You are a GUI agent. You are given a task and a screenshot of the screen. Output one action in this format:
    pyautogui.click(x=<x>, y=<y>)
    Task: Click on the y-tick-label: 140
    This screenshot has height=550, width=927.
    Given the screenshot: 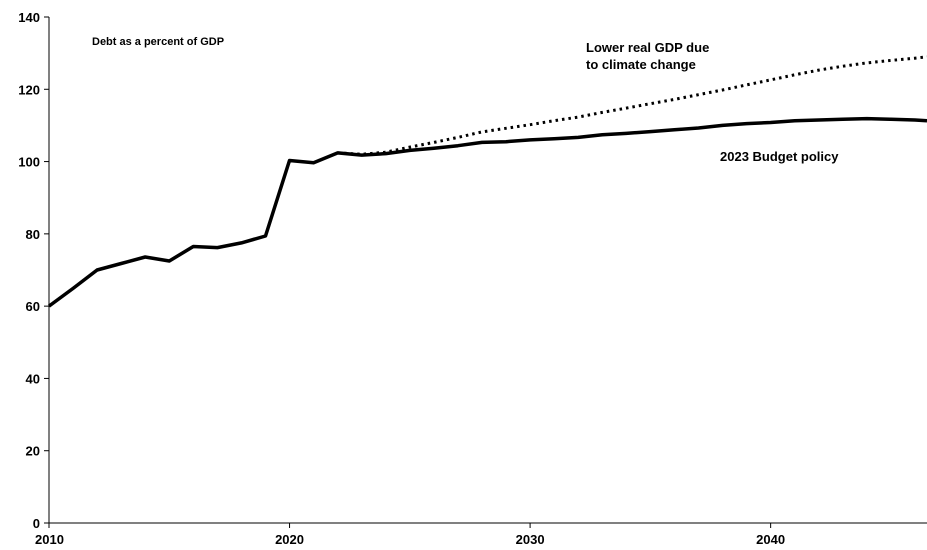 What is the action you would take?
    pyautogui.click(x=29, y=17)
    